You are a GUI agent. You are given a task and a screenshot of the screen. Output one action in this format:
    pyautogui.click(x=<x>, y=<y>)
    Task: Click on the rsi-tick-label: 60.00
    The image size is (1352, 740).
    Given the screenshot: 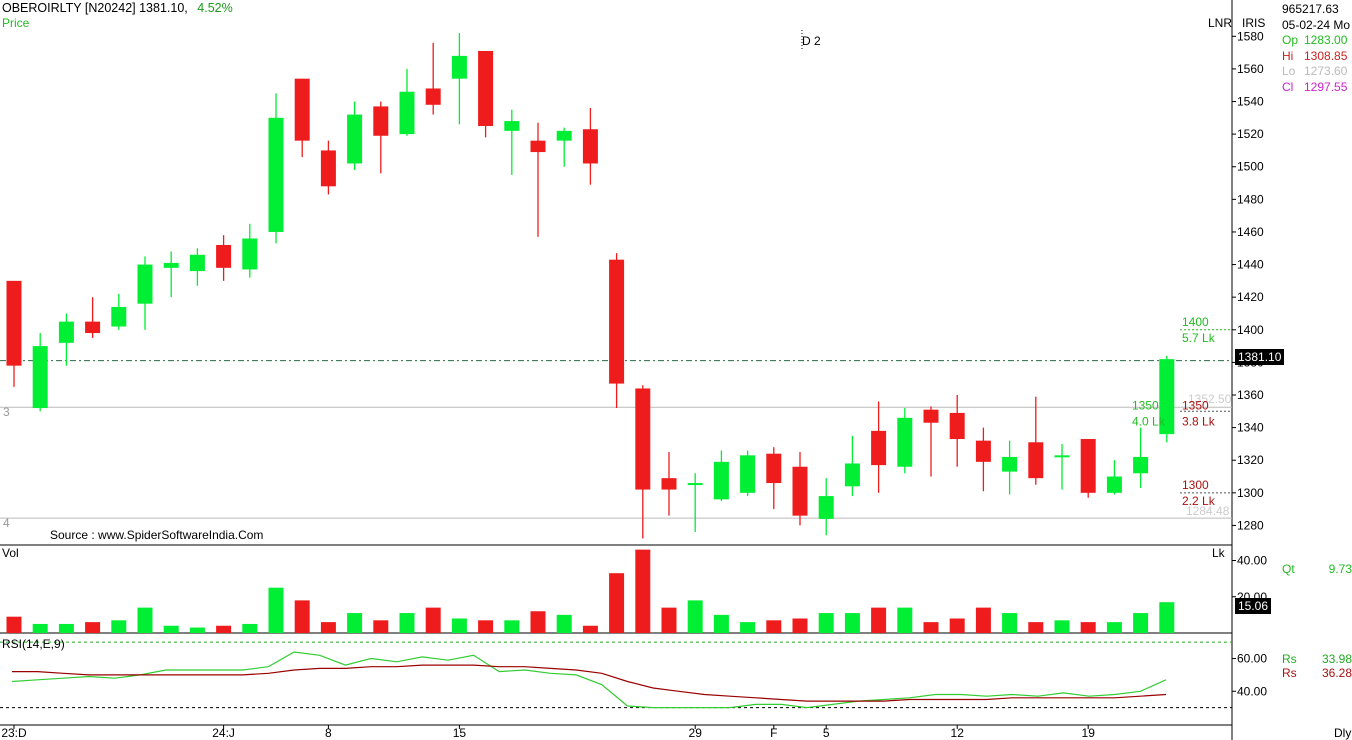 What is the action you would take?
    pyautogui.click(x=1252, y=659)
    